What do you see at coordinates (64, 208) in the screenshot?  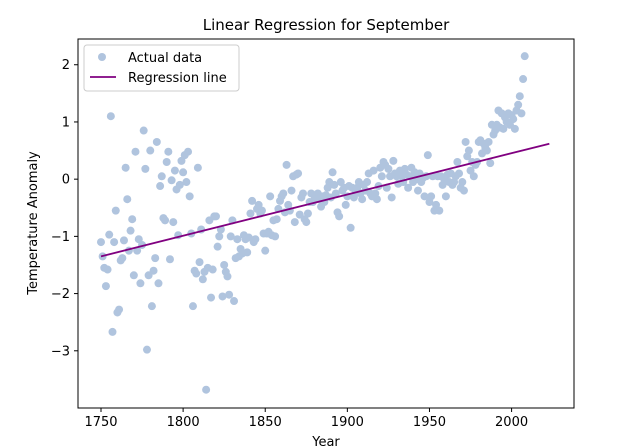 I see `y-axis-ticks: −3 −2 −1 0 1 2` at bounding box center [64, 208].